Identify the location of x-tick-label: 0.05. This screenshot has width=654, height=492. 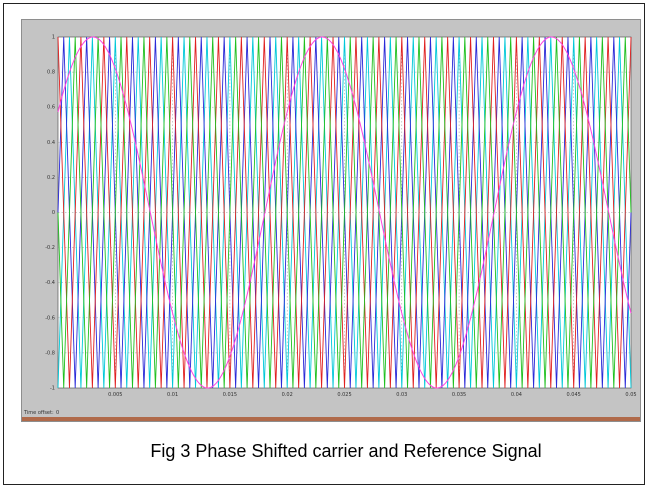
(630, 395).